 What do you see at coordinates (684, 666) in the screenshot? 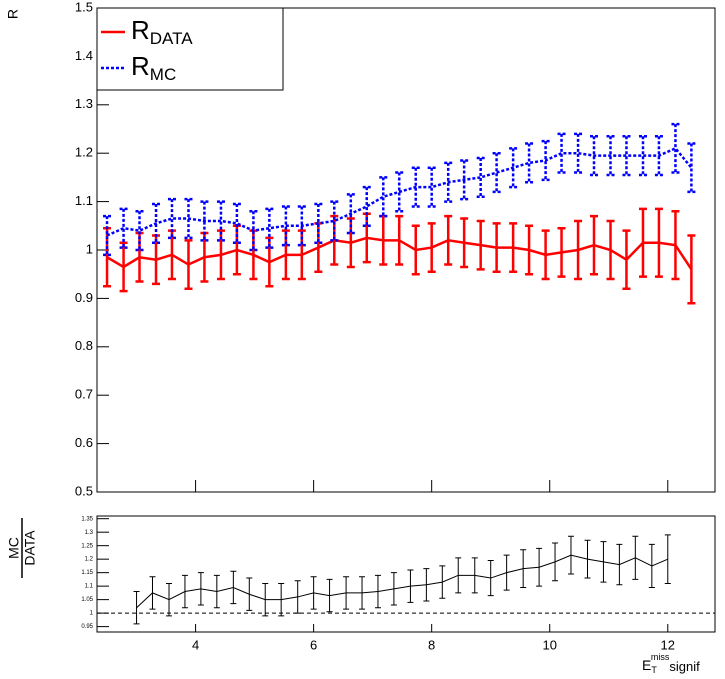
I see `x-label-rest: signif` at bounding box center [684, 666].